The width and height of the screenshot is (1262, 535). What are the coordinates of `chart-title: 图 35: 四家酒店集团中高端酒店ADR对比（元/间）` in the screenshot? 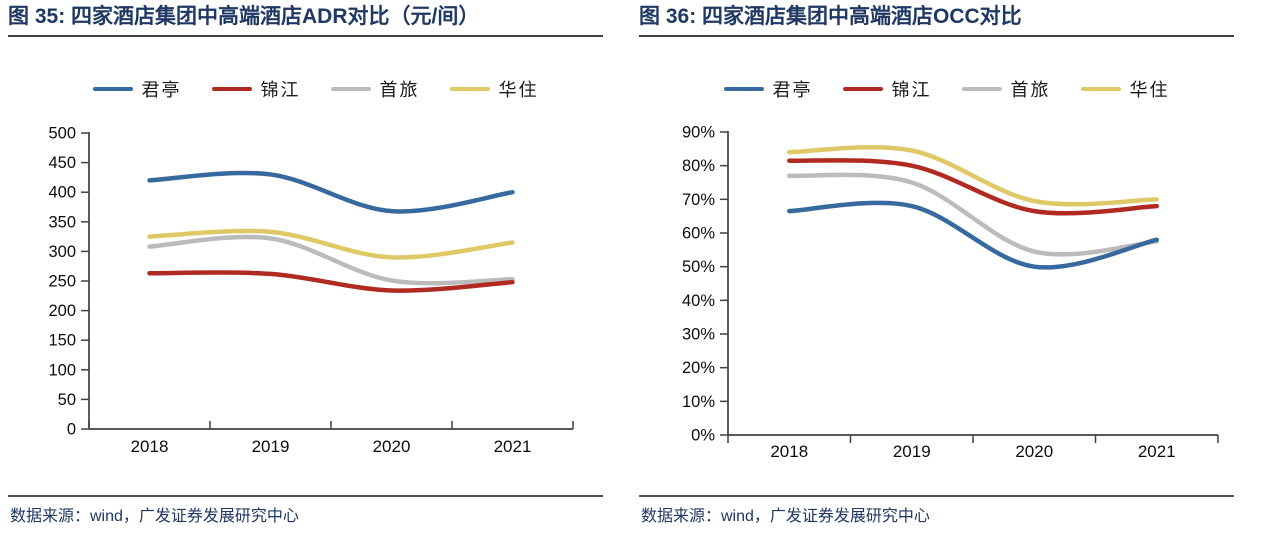 It's located at (244, 16).